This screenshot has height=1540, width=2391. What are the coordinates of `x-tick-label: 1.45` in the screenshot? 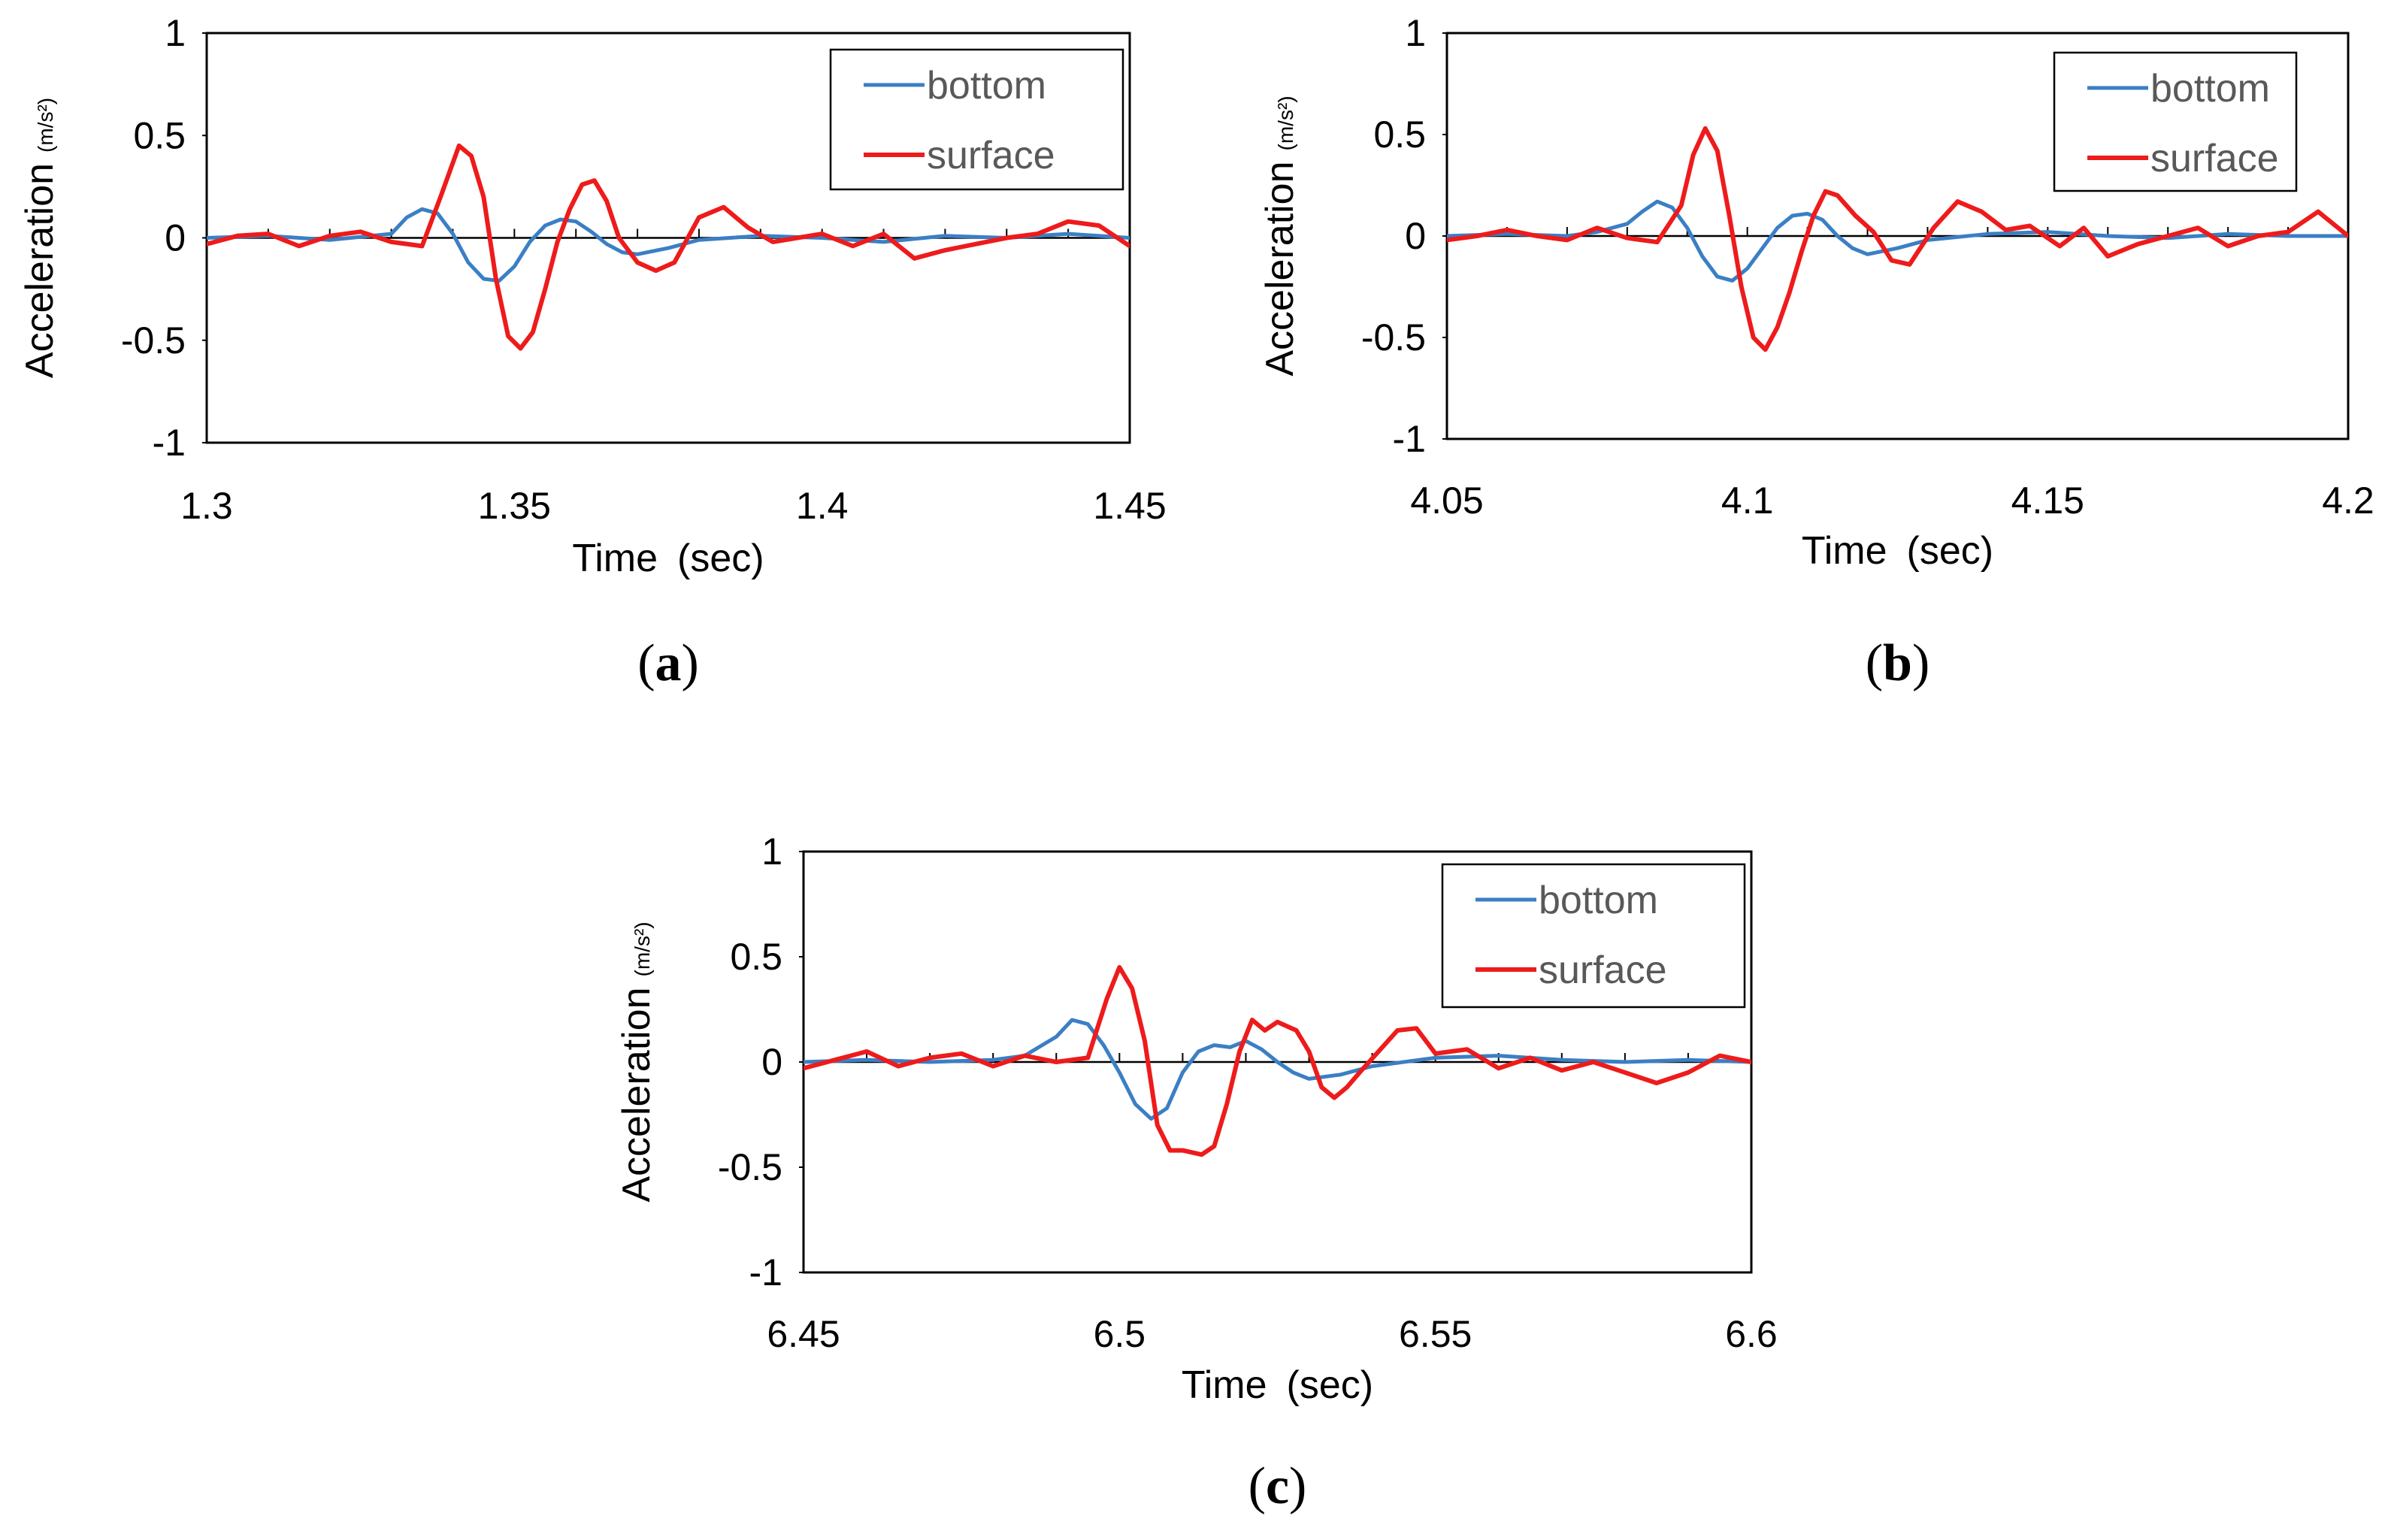 It's located at (1129, 506).